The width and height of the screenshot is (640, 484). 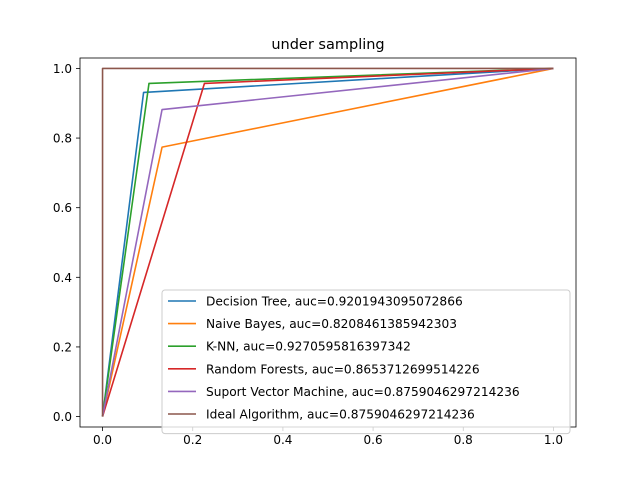 I want to click on x-tick-label: 0.2, so click(x=192, y=440).